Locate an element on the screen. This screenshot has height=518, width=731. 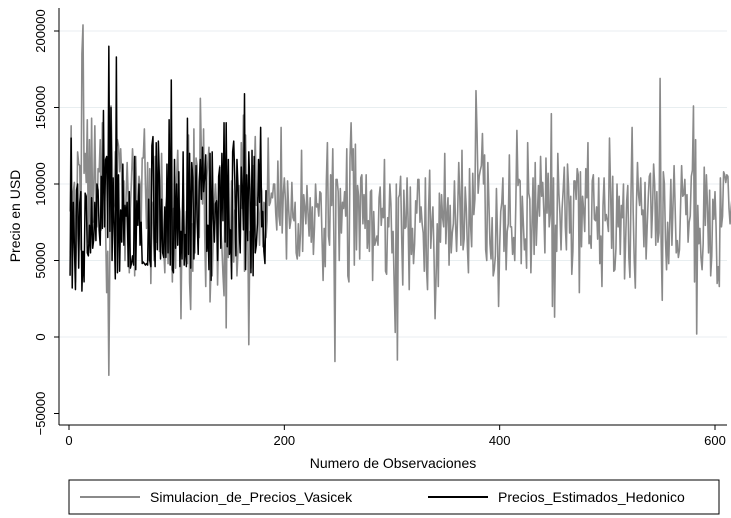
y-tick-label: 100000 is located at coordinates (40, 183).